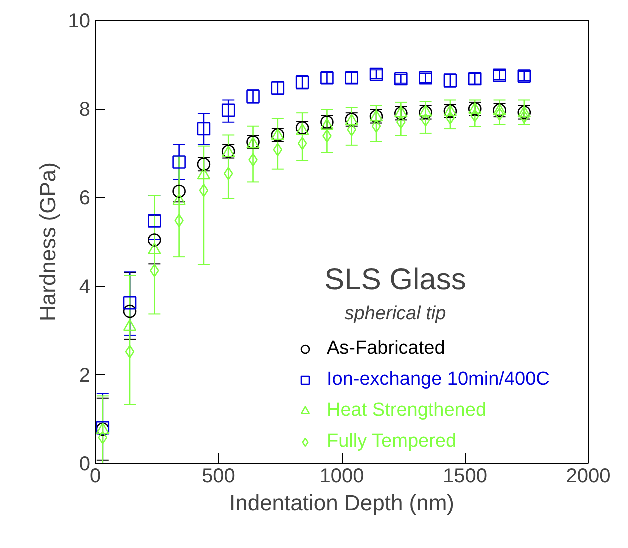 This screenshot has width=628, height=548. What do you see at coordinates (84, 287) in the screenshot?
I see `y-tick-label: 4` at bounding box center [84, 287].